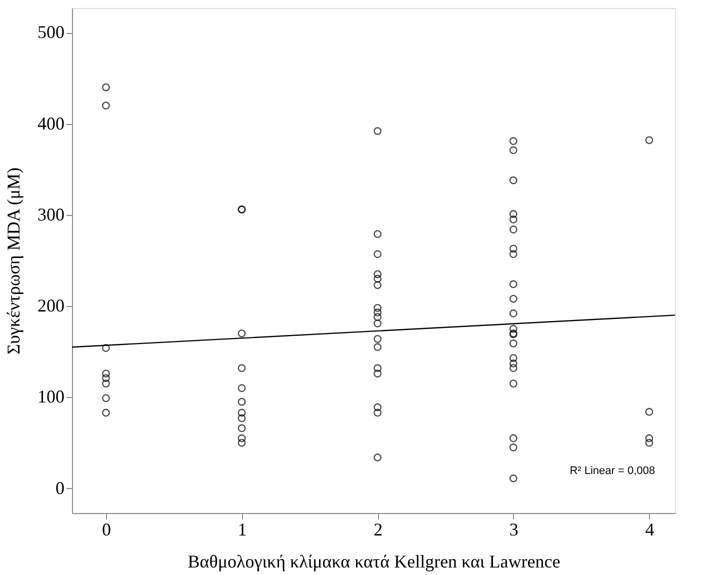 The image size is (702, 575). What do you see at coordinates (374, 562) in the screenshot?
I see `x-axis-title: Βαθμολογική κλίμακα κατά Kellgren και Lawrence` at bounding box center [374, 562].